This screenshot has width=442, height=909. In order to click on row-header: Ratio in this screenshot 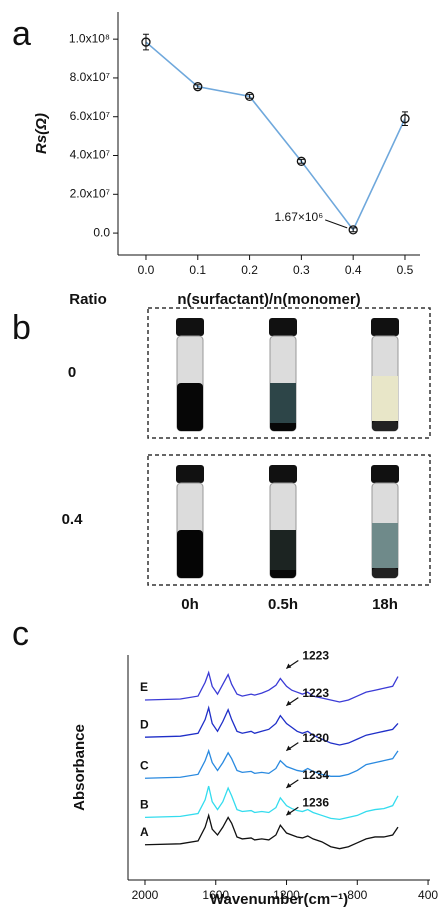, I will do `click(88, 299)`.